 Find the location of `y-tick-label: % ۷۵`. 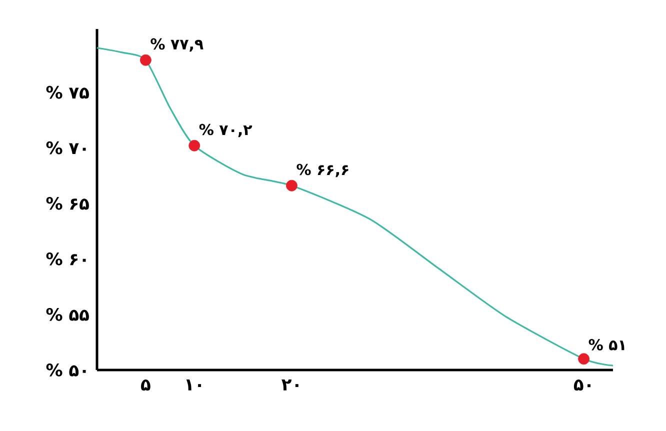

y-tick-label: % ۷۵ is located at coordinates (67, 92).